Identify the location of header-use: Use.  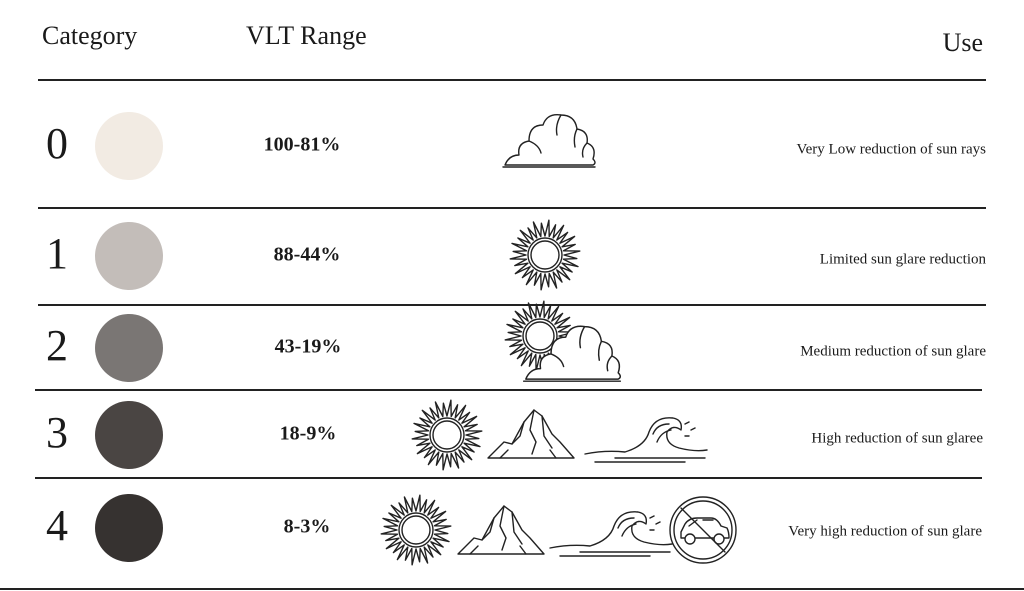
(963, 42).